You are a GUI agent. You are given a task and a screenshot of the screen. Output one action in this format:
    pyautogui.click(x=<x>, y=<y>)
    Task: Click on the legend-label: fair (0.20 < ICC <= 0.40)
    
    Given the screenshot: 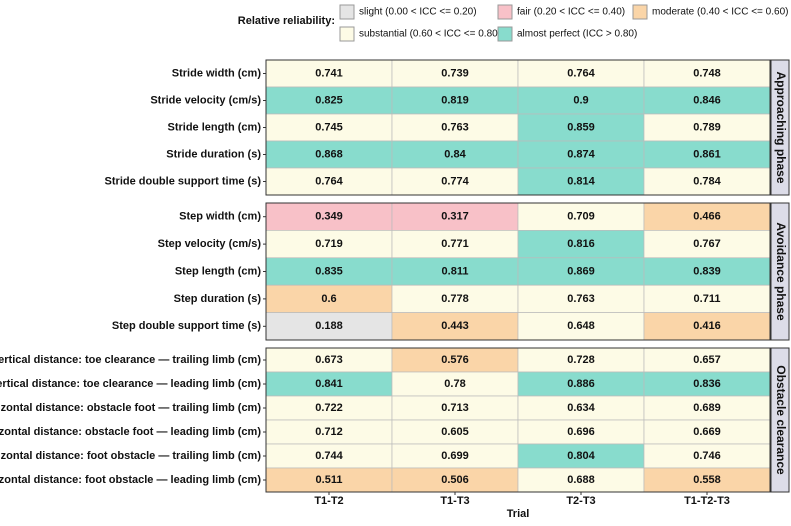 What is the action you would take?
    pyautogui.click(x=571, y=12)
    